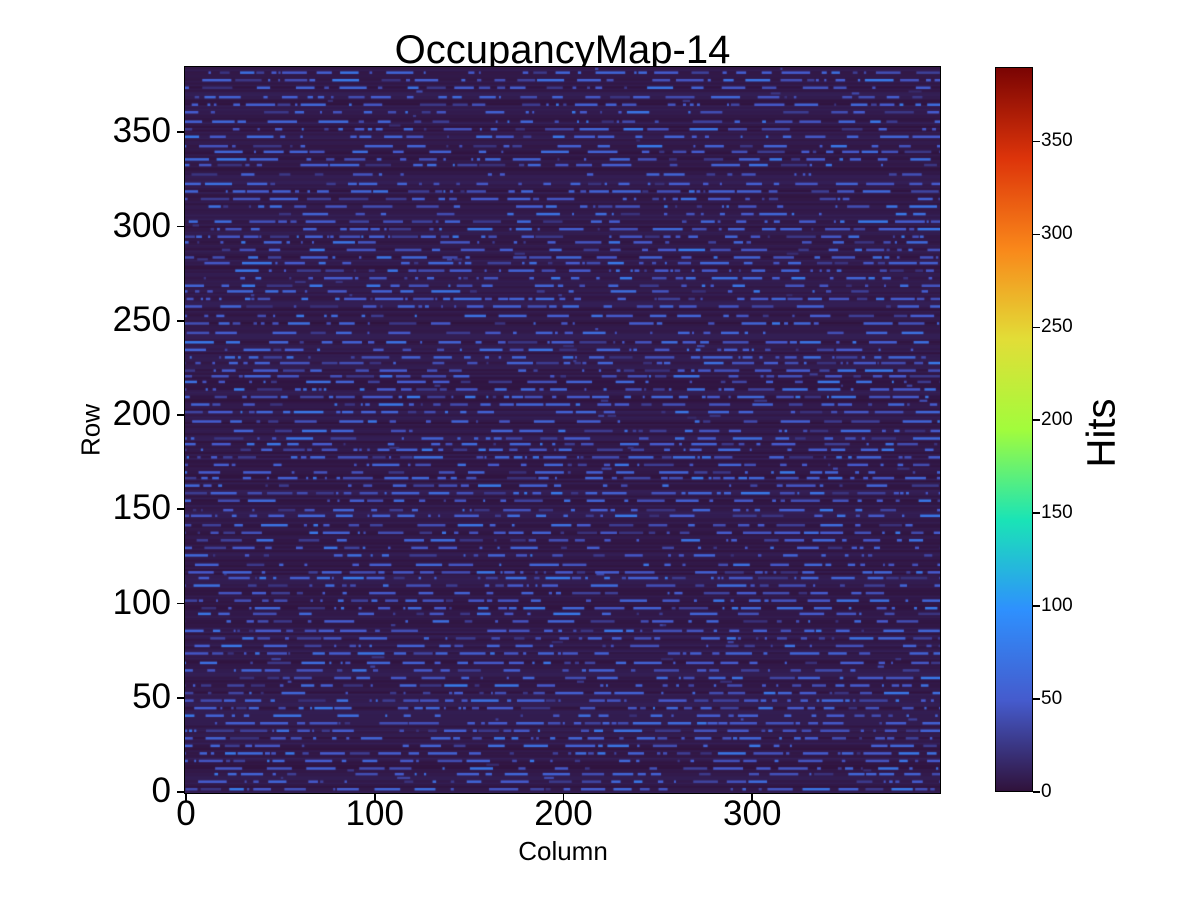  Describe the element at coordinates (90, 430) in the screenshot. I see `y-axis-label: Row` at that location.